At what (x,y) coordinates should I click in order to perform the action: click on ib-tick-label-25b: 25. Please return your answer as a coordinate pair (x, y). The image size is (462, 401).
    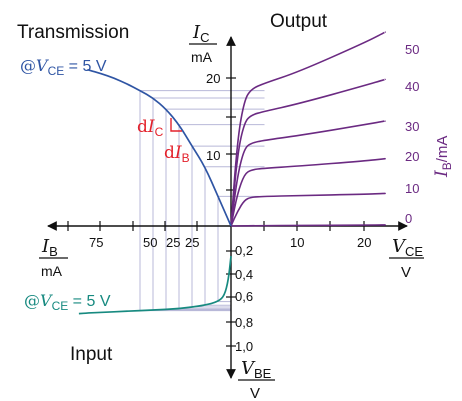
    Looking at the image, I should click on (192, 242).